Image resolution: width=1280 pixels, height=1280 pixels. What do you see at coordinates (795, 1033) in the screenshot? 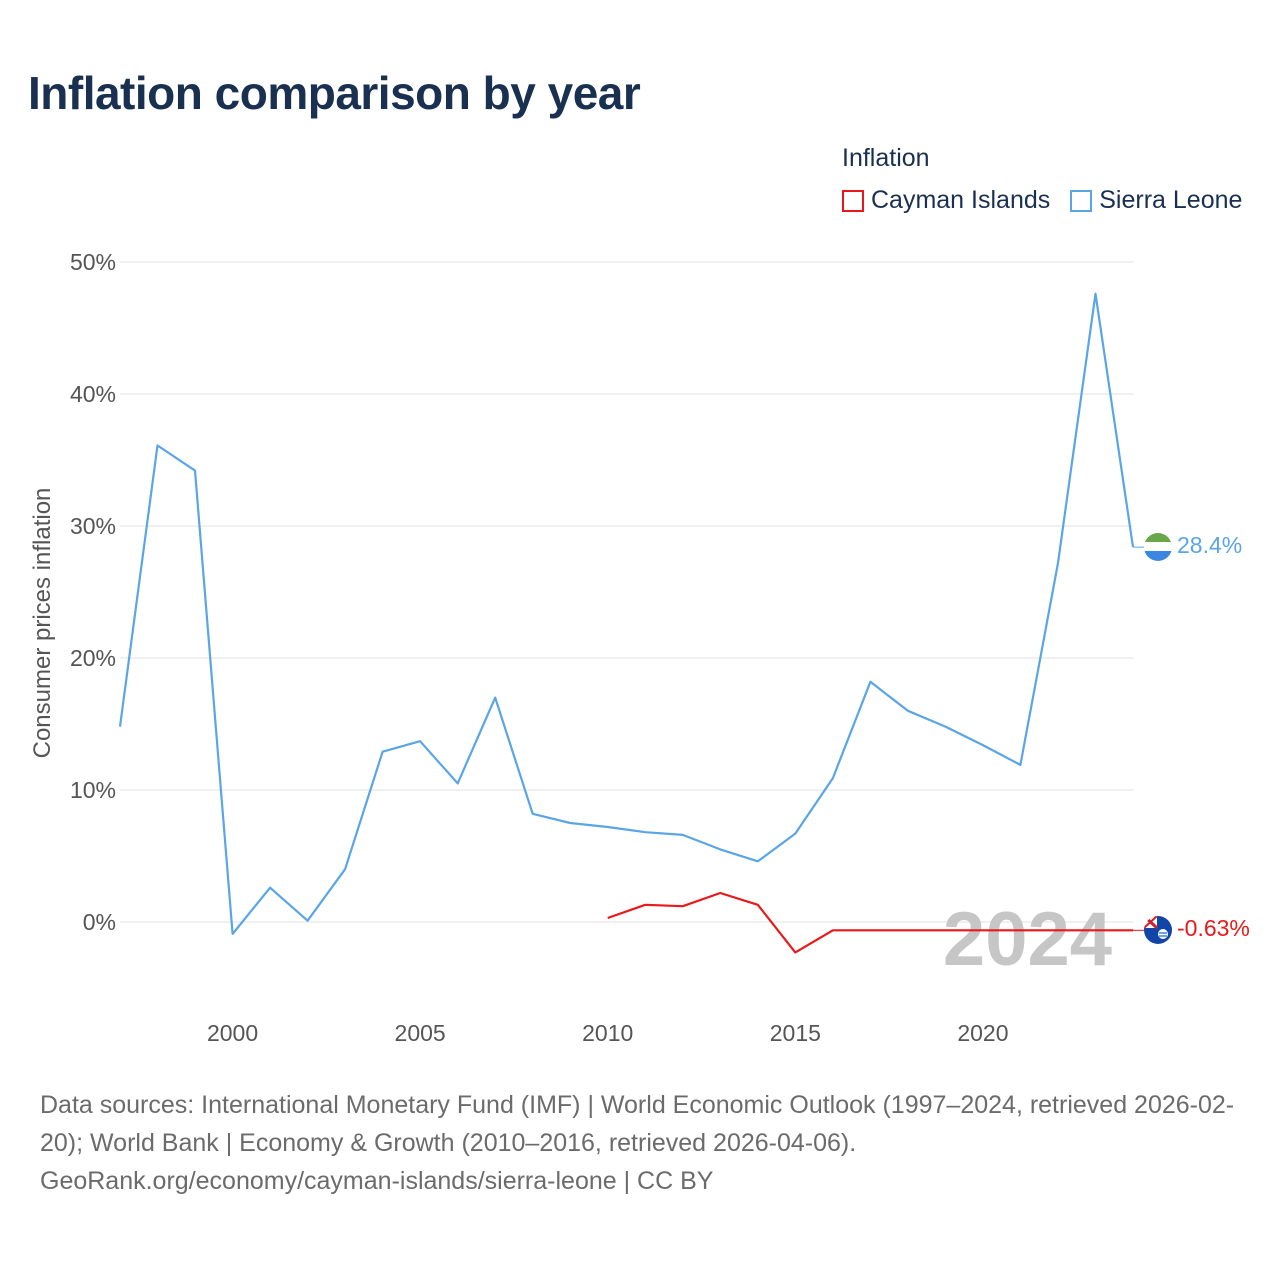
I see `x-tick-label: 2015` at bounding box center [795, 1033].